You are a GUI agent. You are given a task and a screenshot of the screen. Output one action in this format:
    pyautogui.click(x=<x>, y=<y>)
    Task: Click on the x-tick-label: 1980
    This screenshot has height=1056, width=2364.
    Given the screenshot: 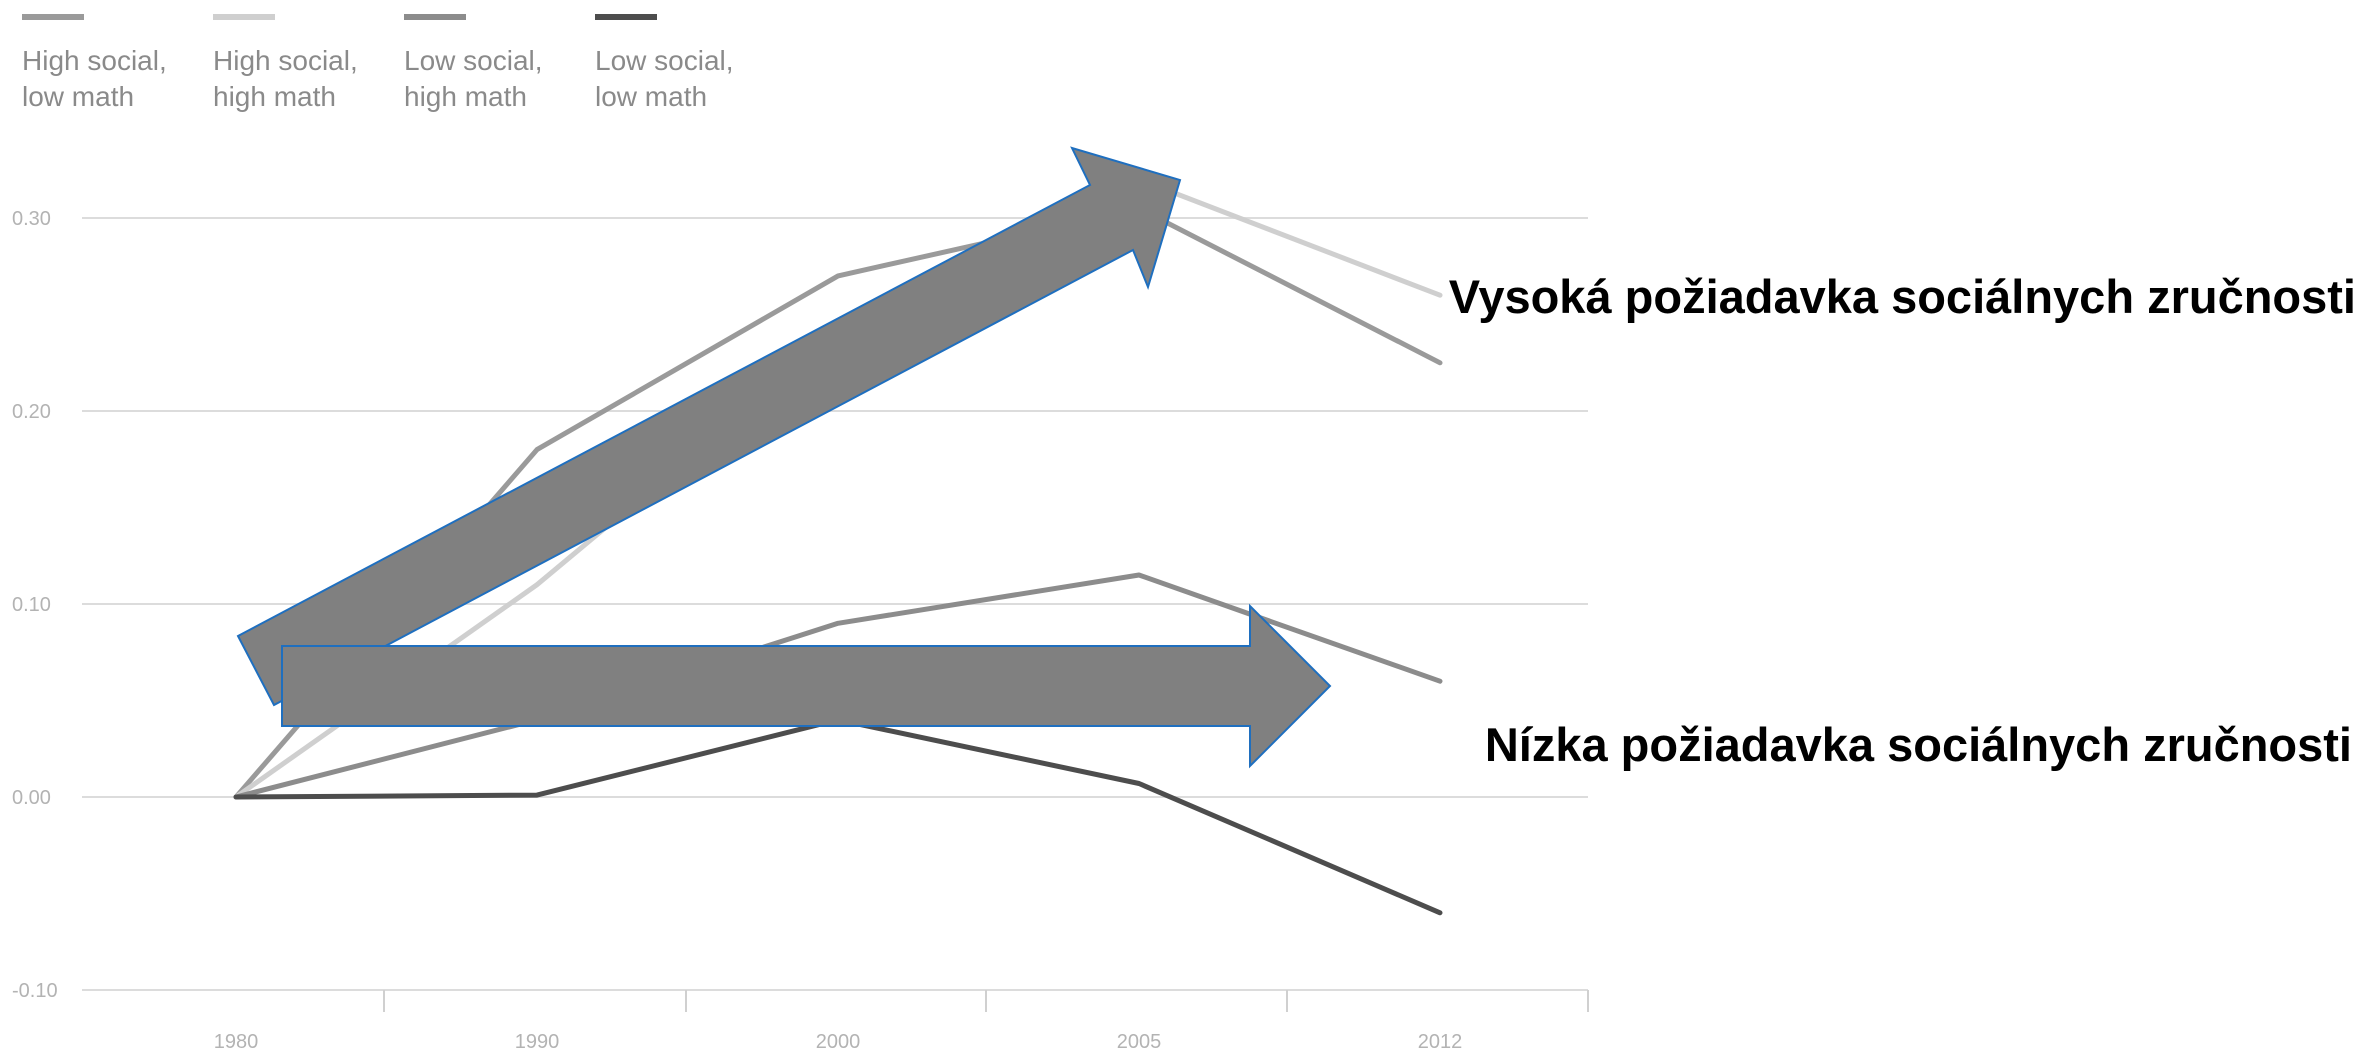 What is the action you would take?
    pyautogui.click(x=236, y=1042)
    